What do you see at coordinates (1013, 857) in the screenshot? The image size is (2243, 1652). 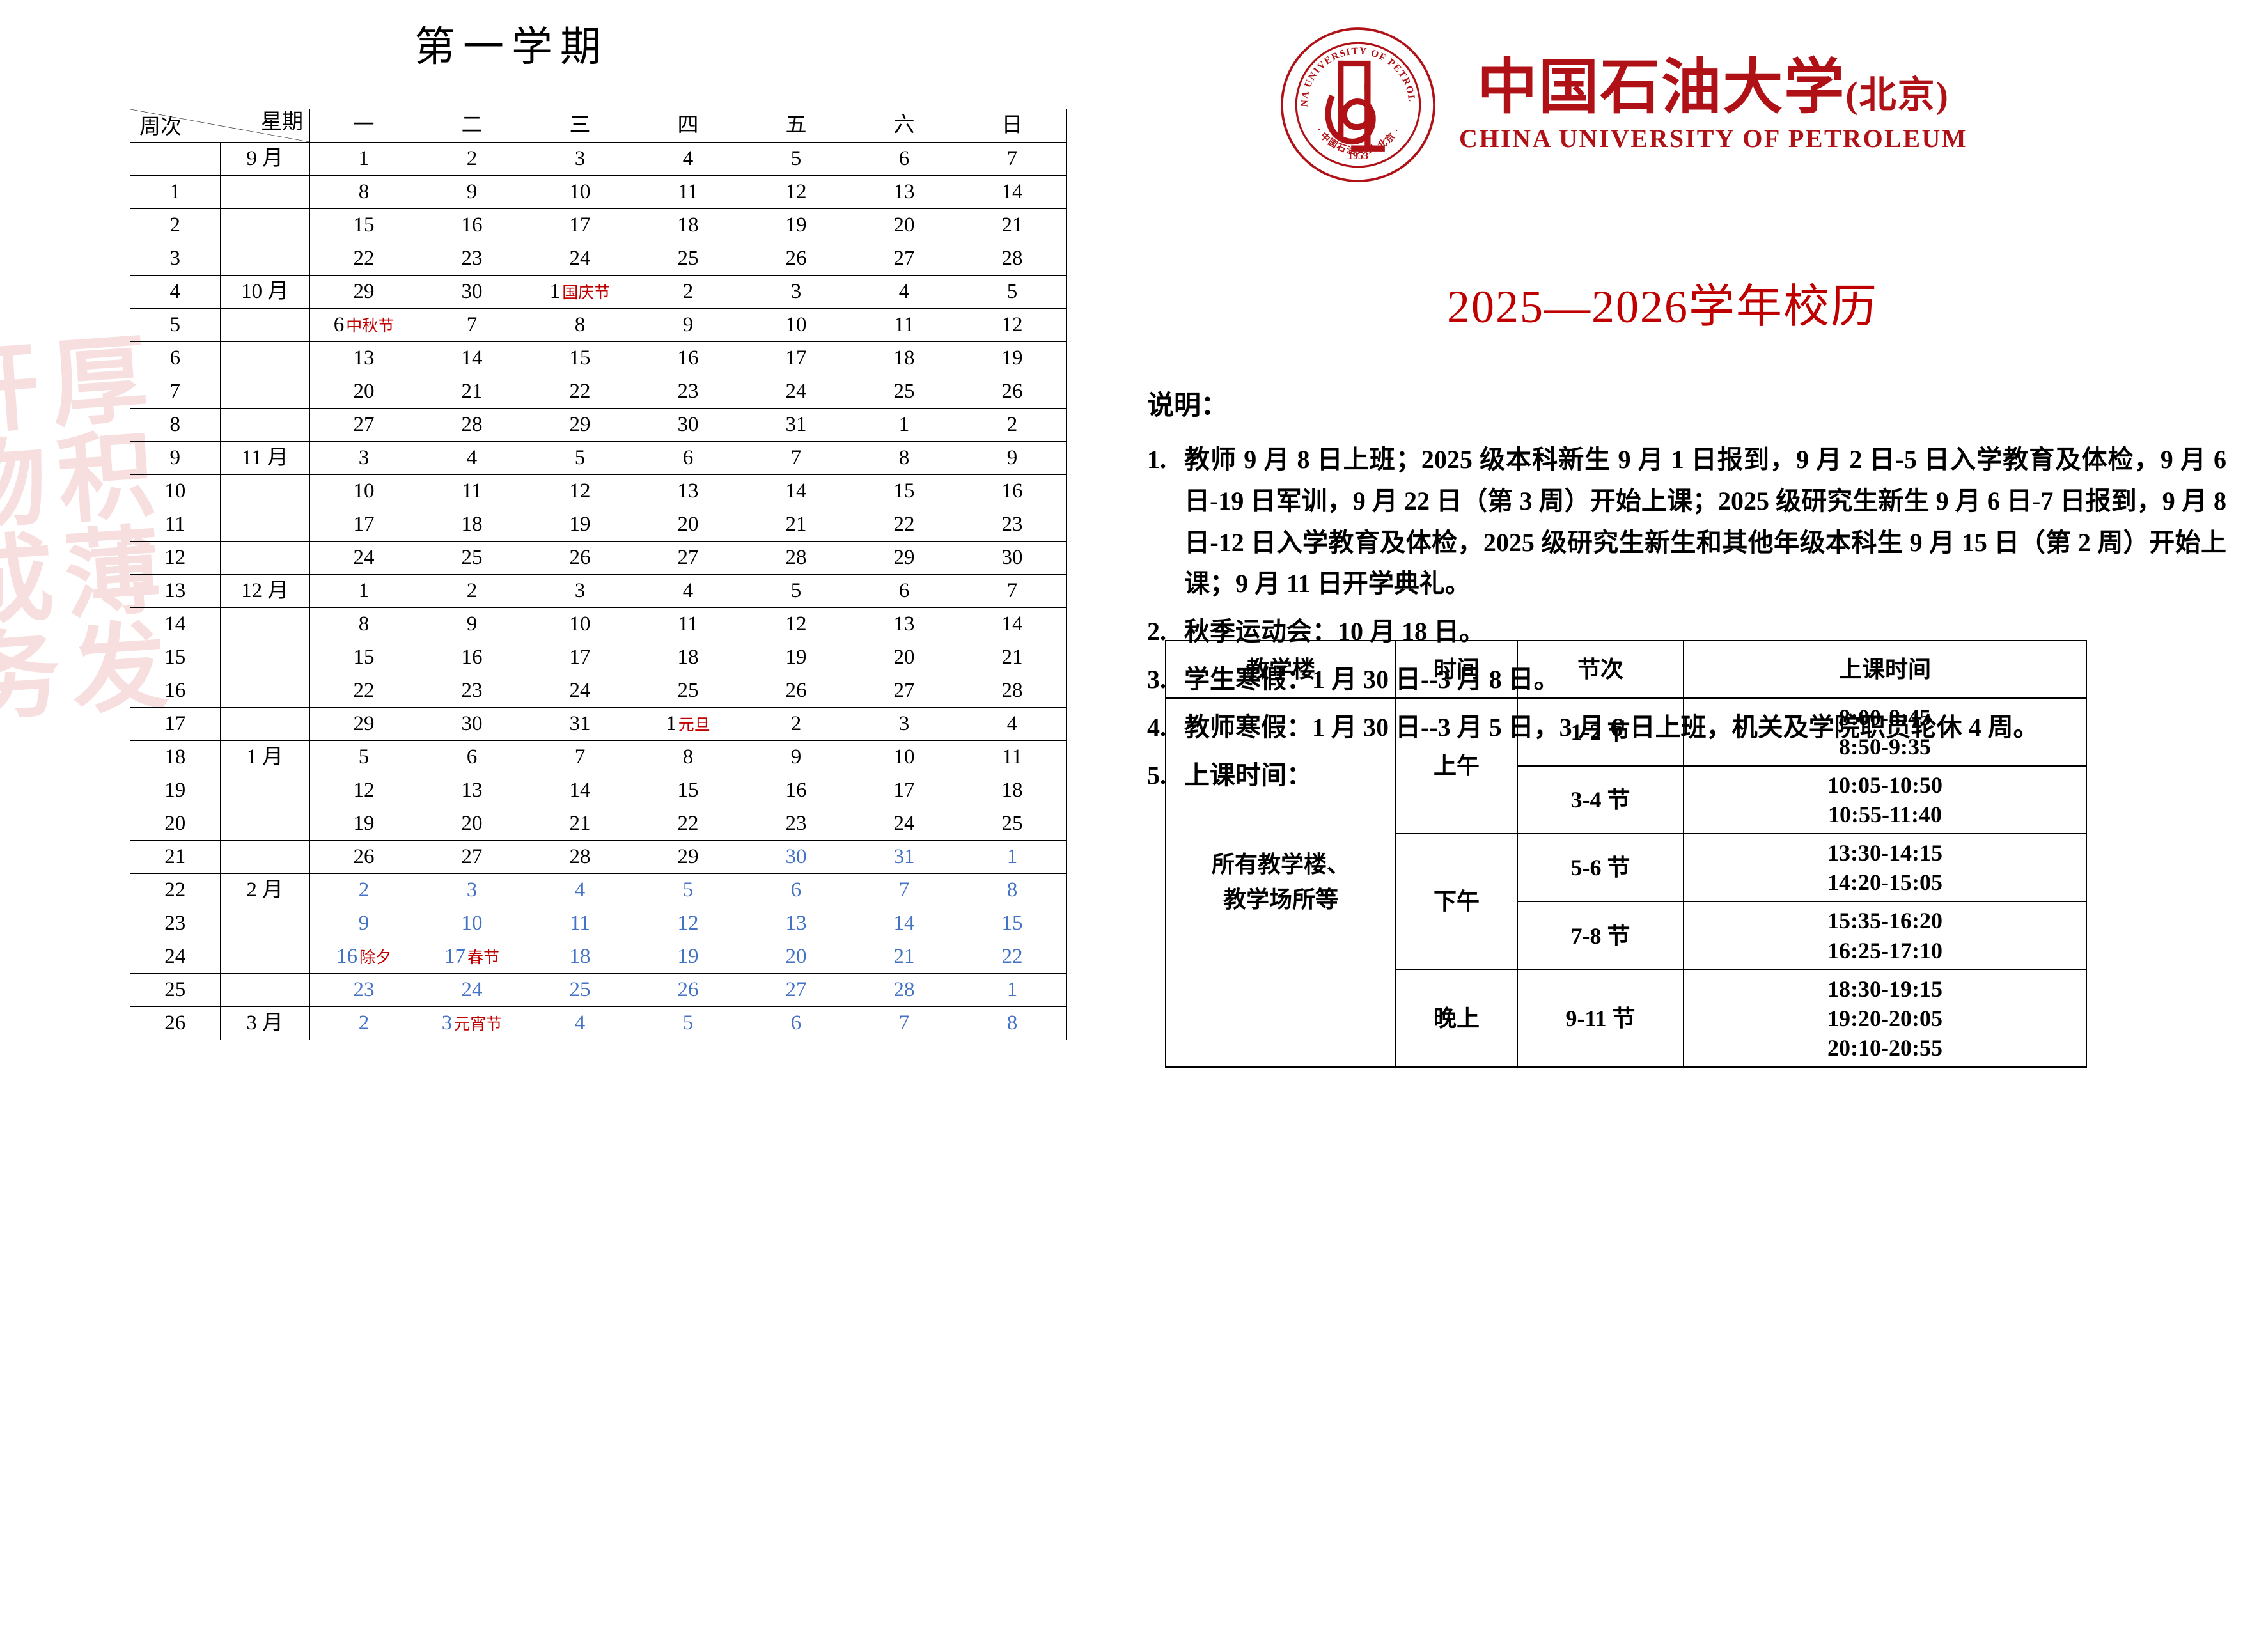 I see `calendar-day-cell: 1` at bounding box center [1013, 857].